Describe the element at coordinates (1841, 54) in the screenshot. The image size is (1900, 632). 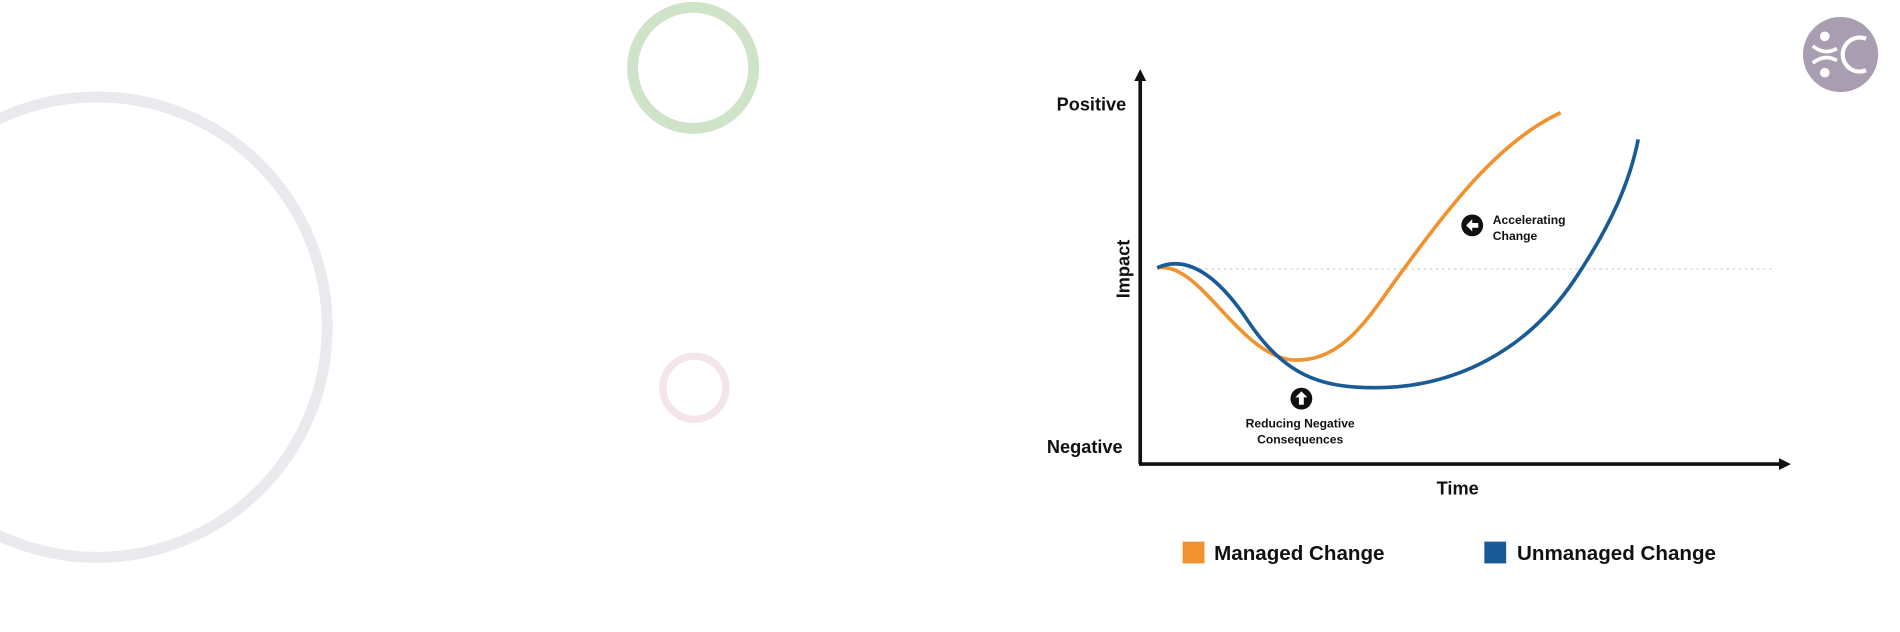
I see `logo` at that location.